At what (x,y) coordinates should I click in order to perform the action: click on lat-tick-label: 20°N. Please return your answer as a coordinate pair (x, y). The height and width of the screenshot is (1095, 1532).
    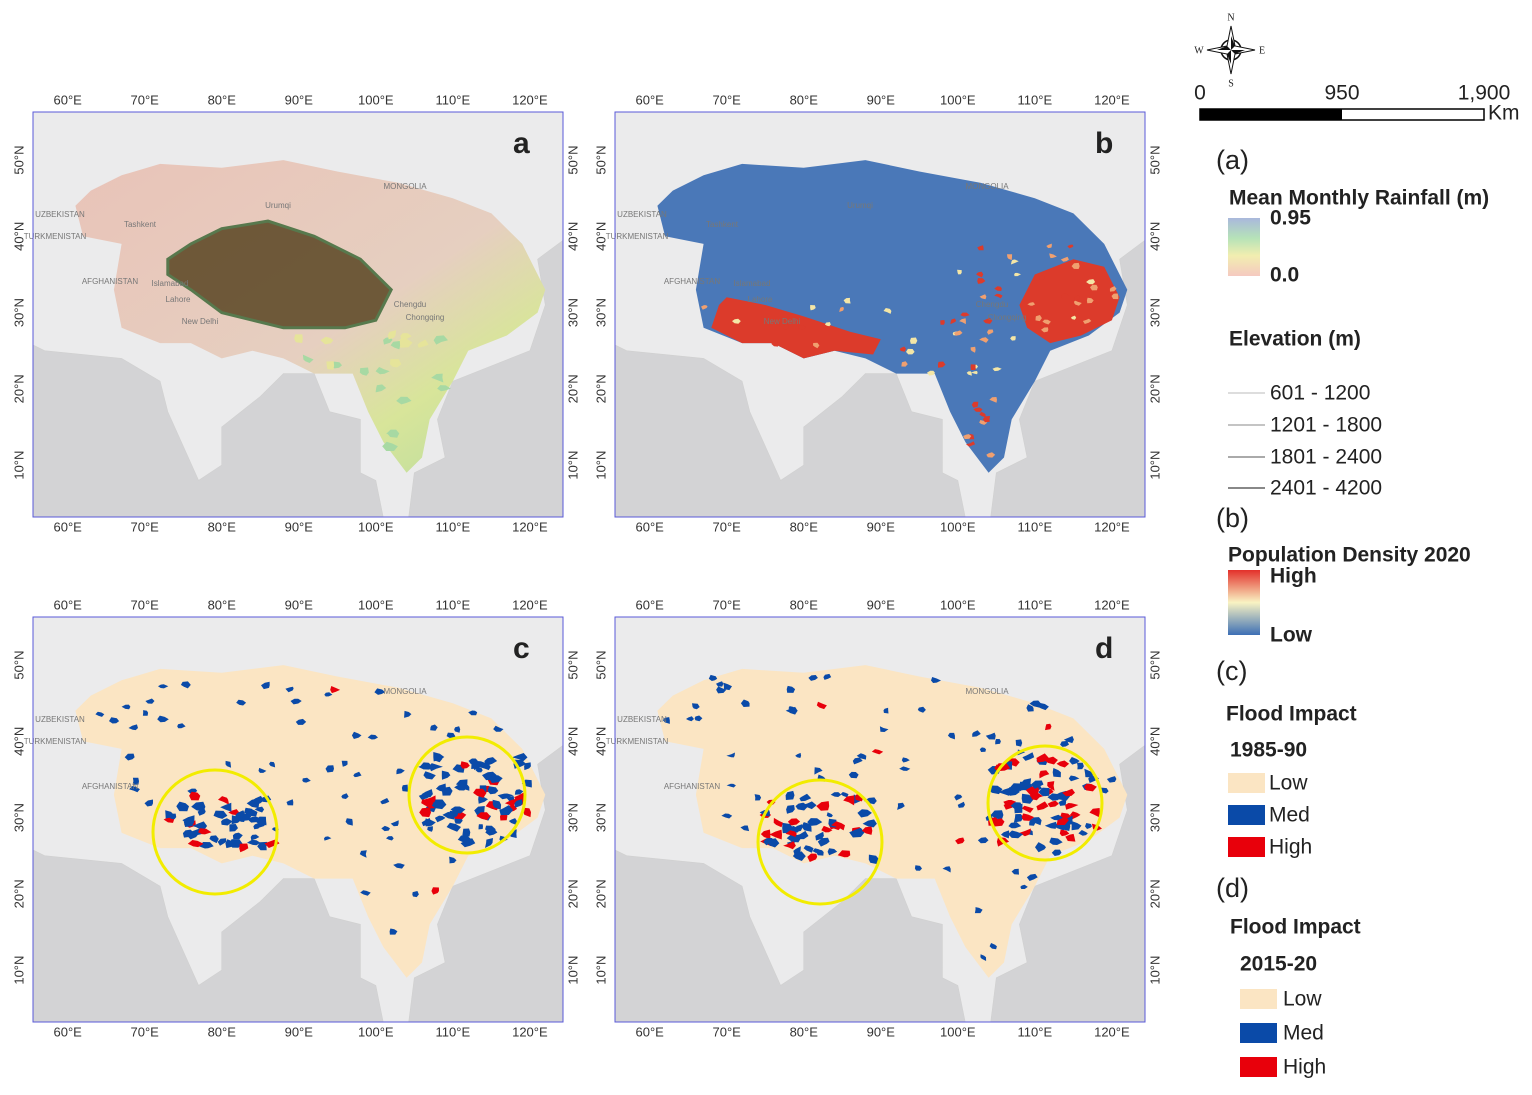
    Looking at the image, I should click on (572, 893).